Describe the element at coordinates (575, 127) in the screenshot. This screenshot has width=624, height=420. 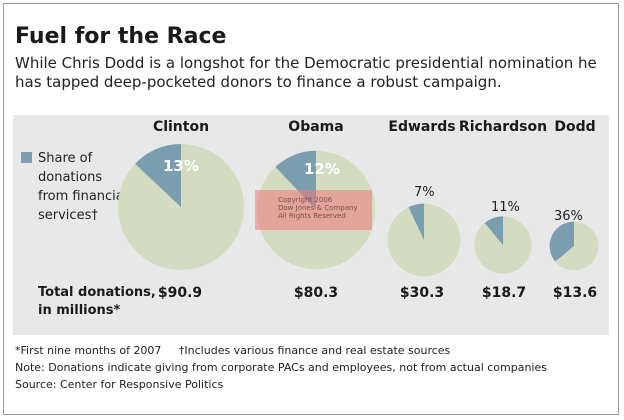
I see `candidate-name-dodd: Dodd` at that location.